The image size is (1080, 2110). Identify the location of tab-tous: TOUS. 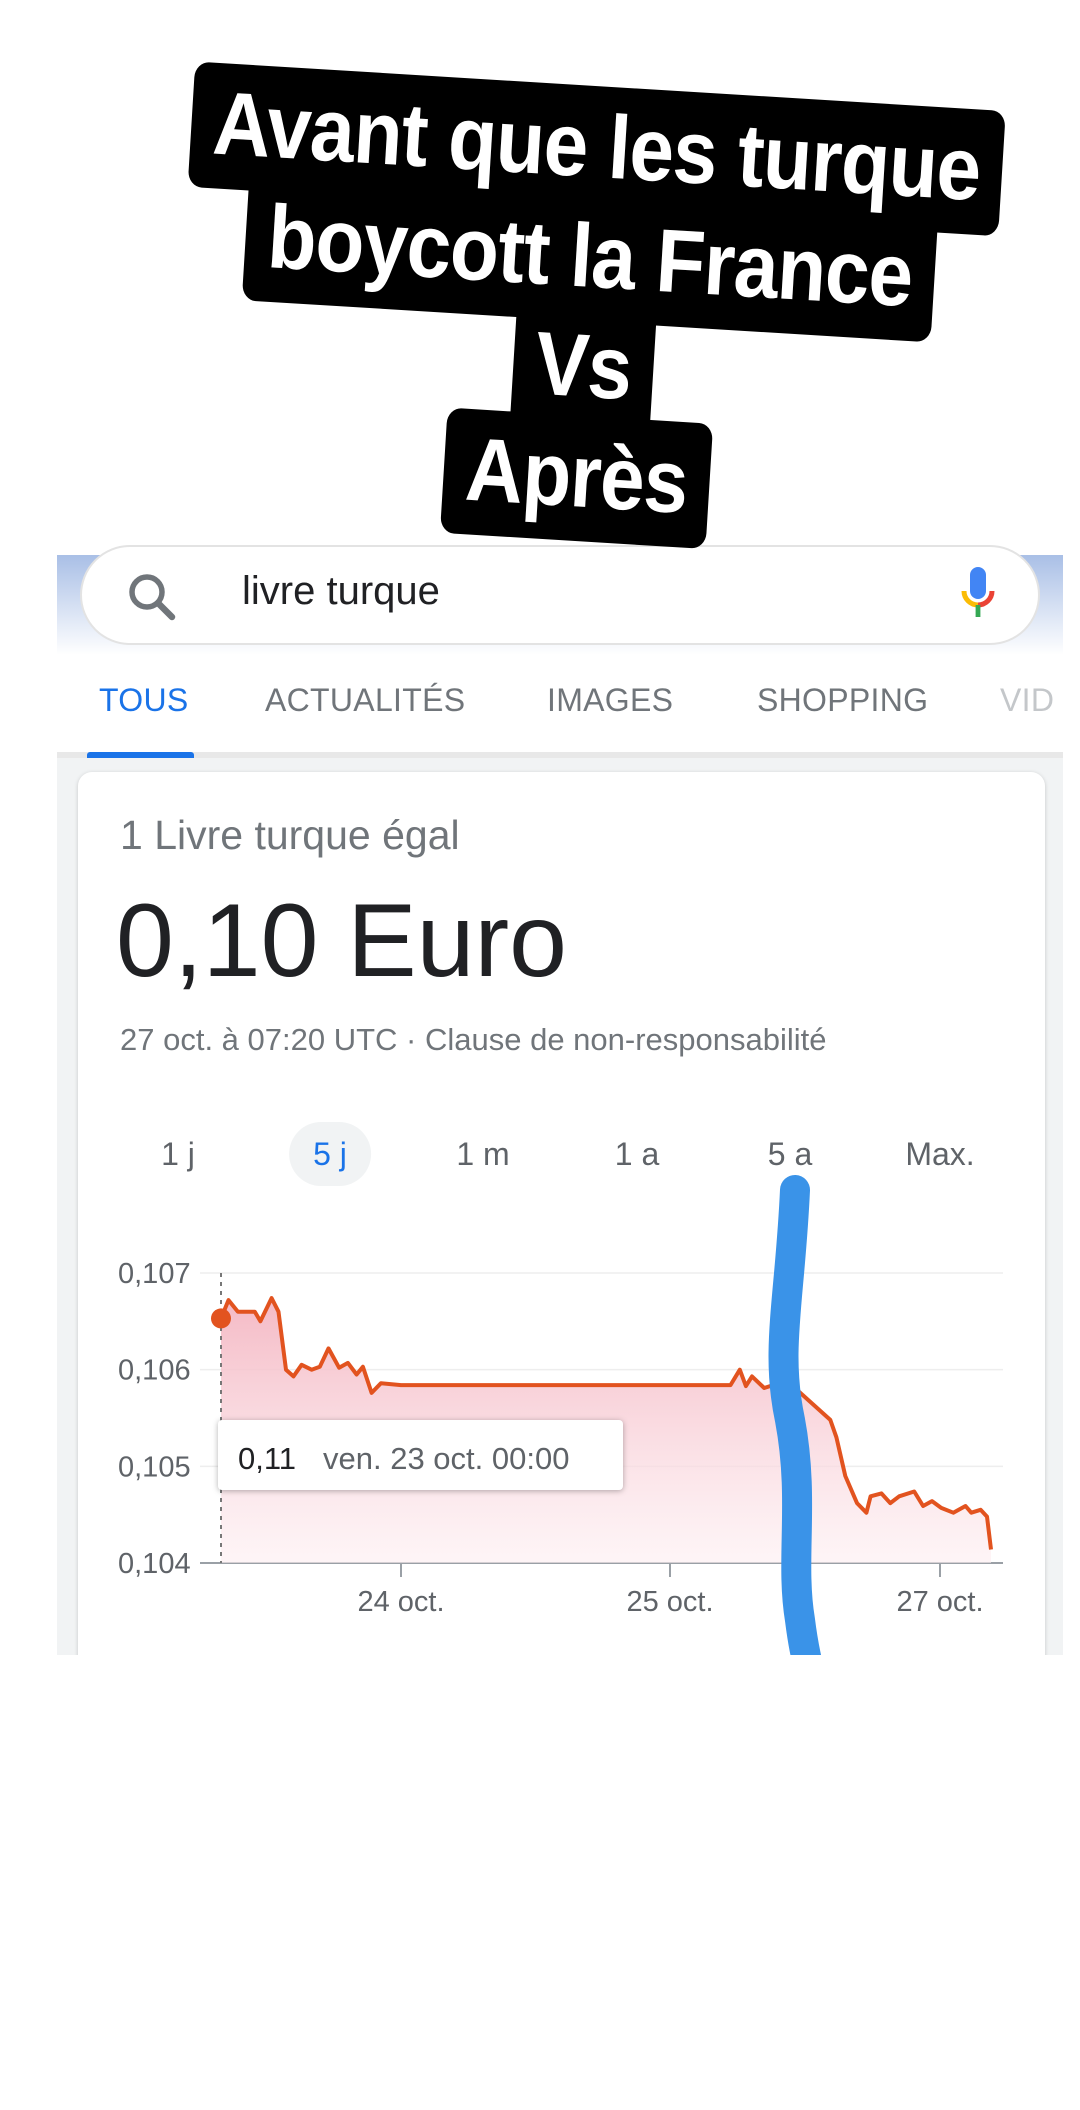
(144, 700).